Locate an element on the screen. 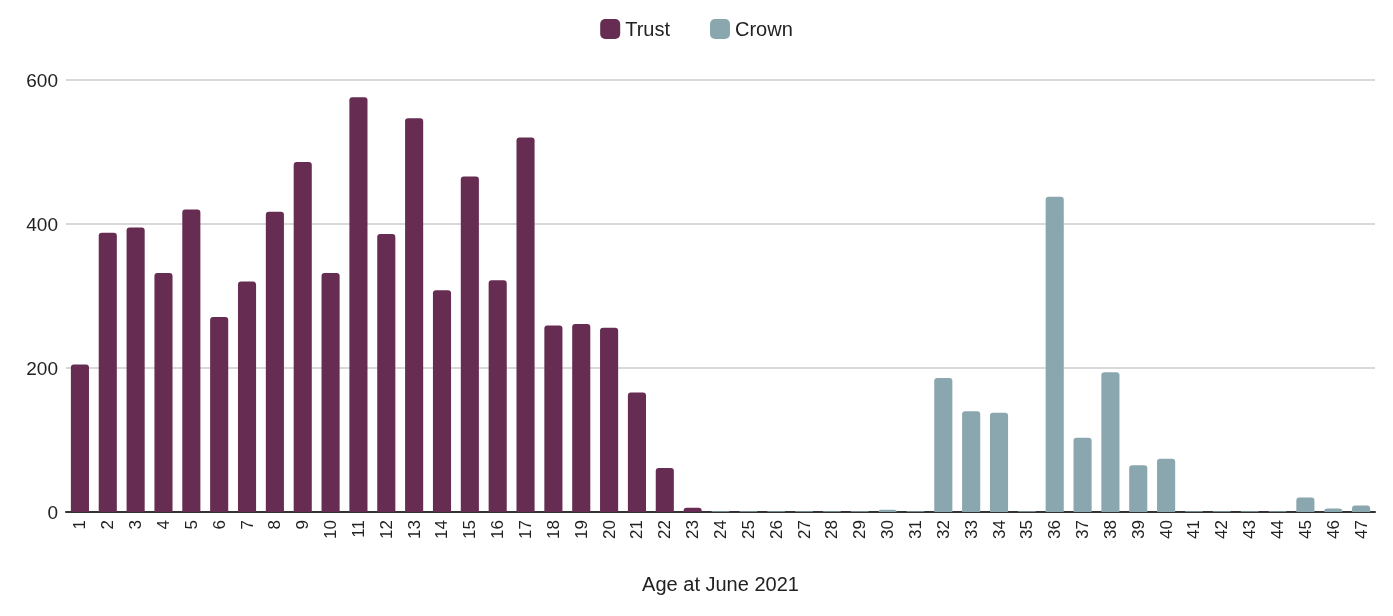 The image size is (1393, 616). x-axis-title: Age at June 2021 is located at coordinates (720, 584).